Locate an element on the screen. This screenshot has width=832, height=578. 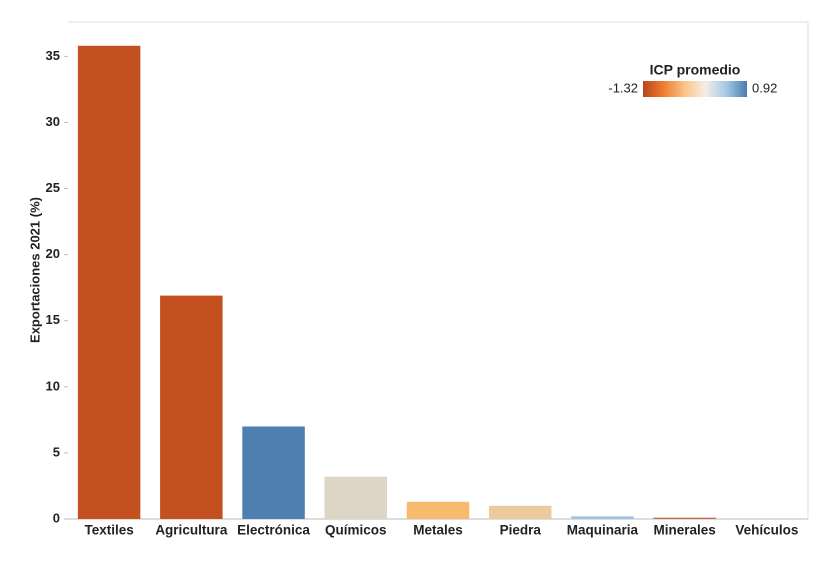
x-tick-label: Minerales is located at coordinates (685, 530).